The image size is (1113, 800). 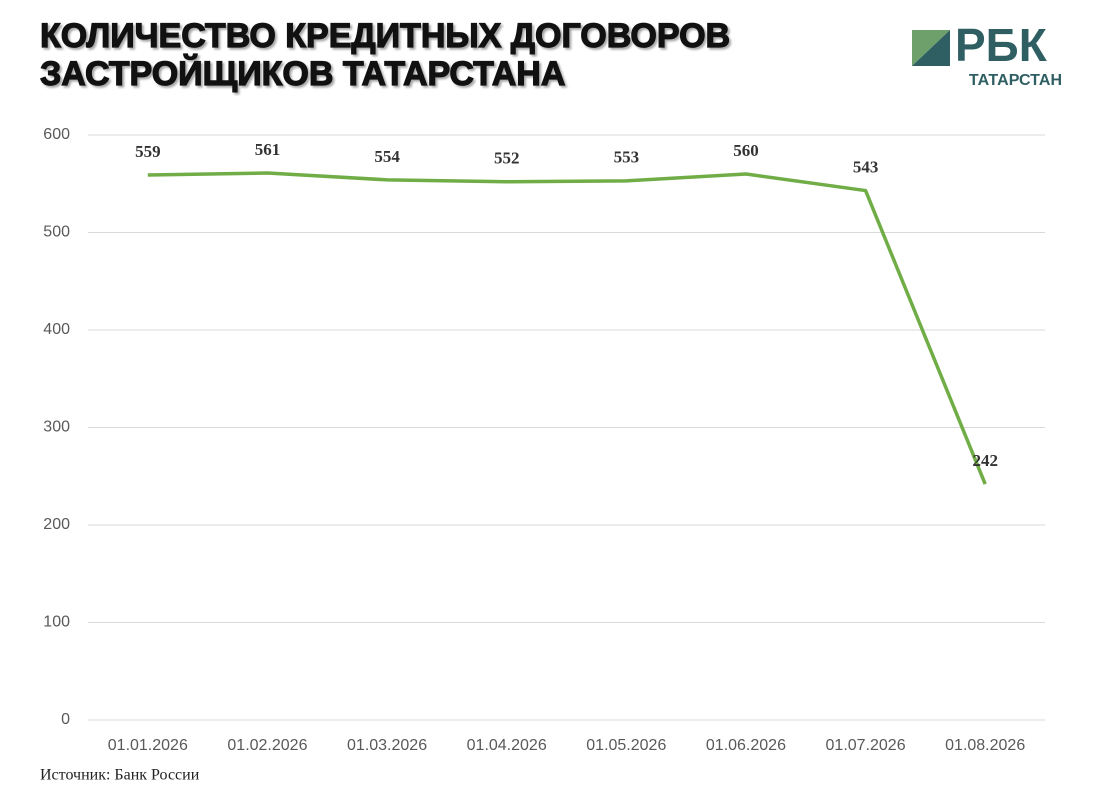 I want to click on y-tick-label: 500, so click(x=56, y=232).